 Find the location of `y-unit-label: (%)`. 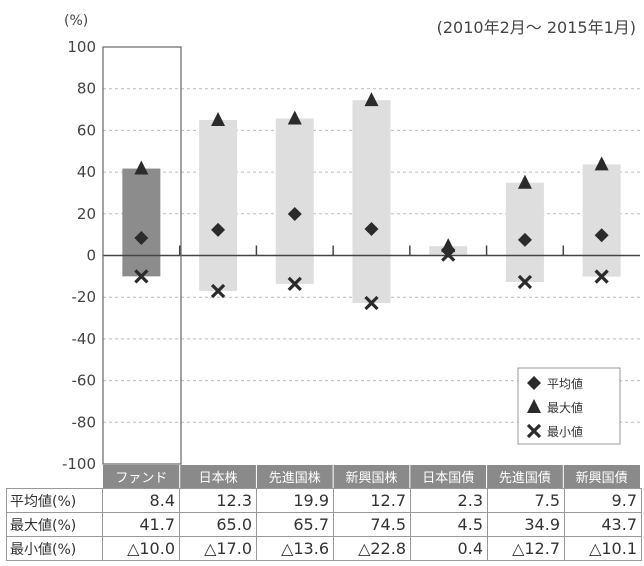

y-unit-label: (%) is located at coordinates (76, 21).